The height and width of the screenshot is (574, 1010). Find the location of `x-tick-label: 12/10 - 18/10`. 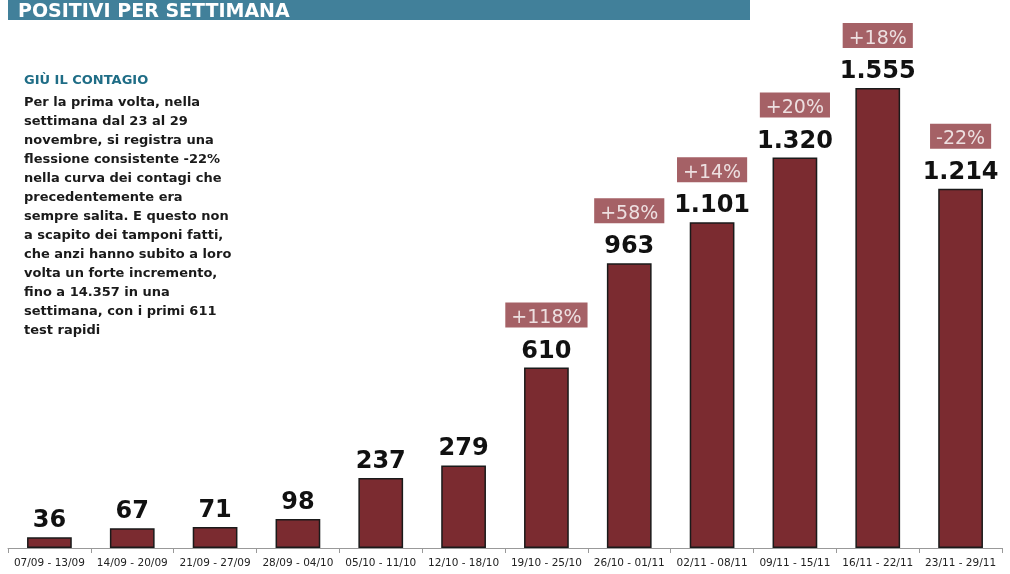

x-tick-label: 12/10 - 18/10 is located at coordinates (464, 561).